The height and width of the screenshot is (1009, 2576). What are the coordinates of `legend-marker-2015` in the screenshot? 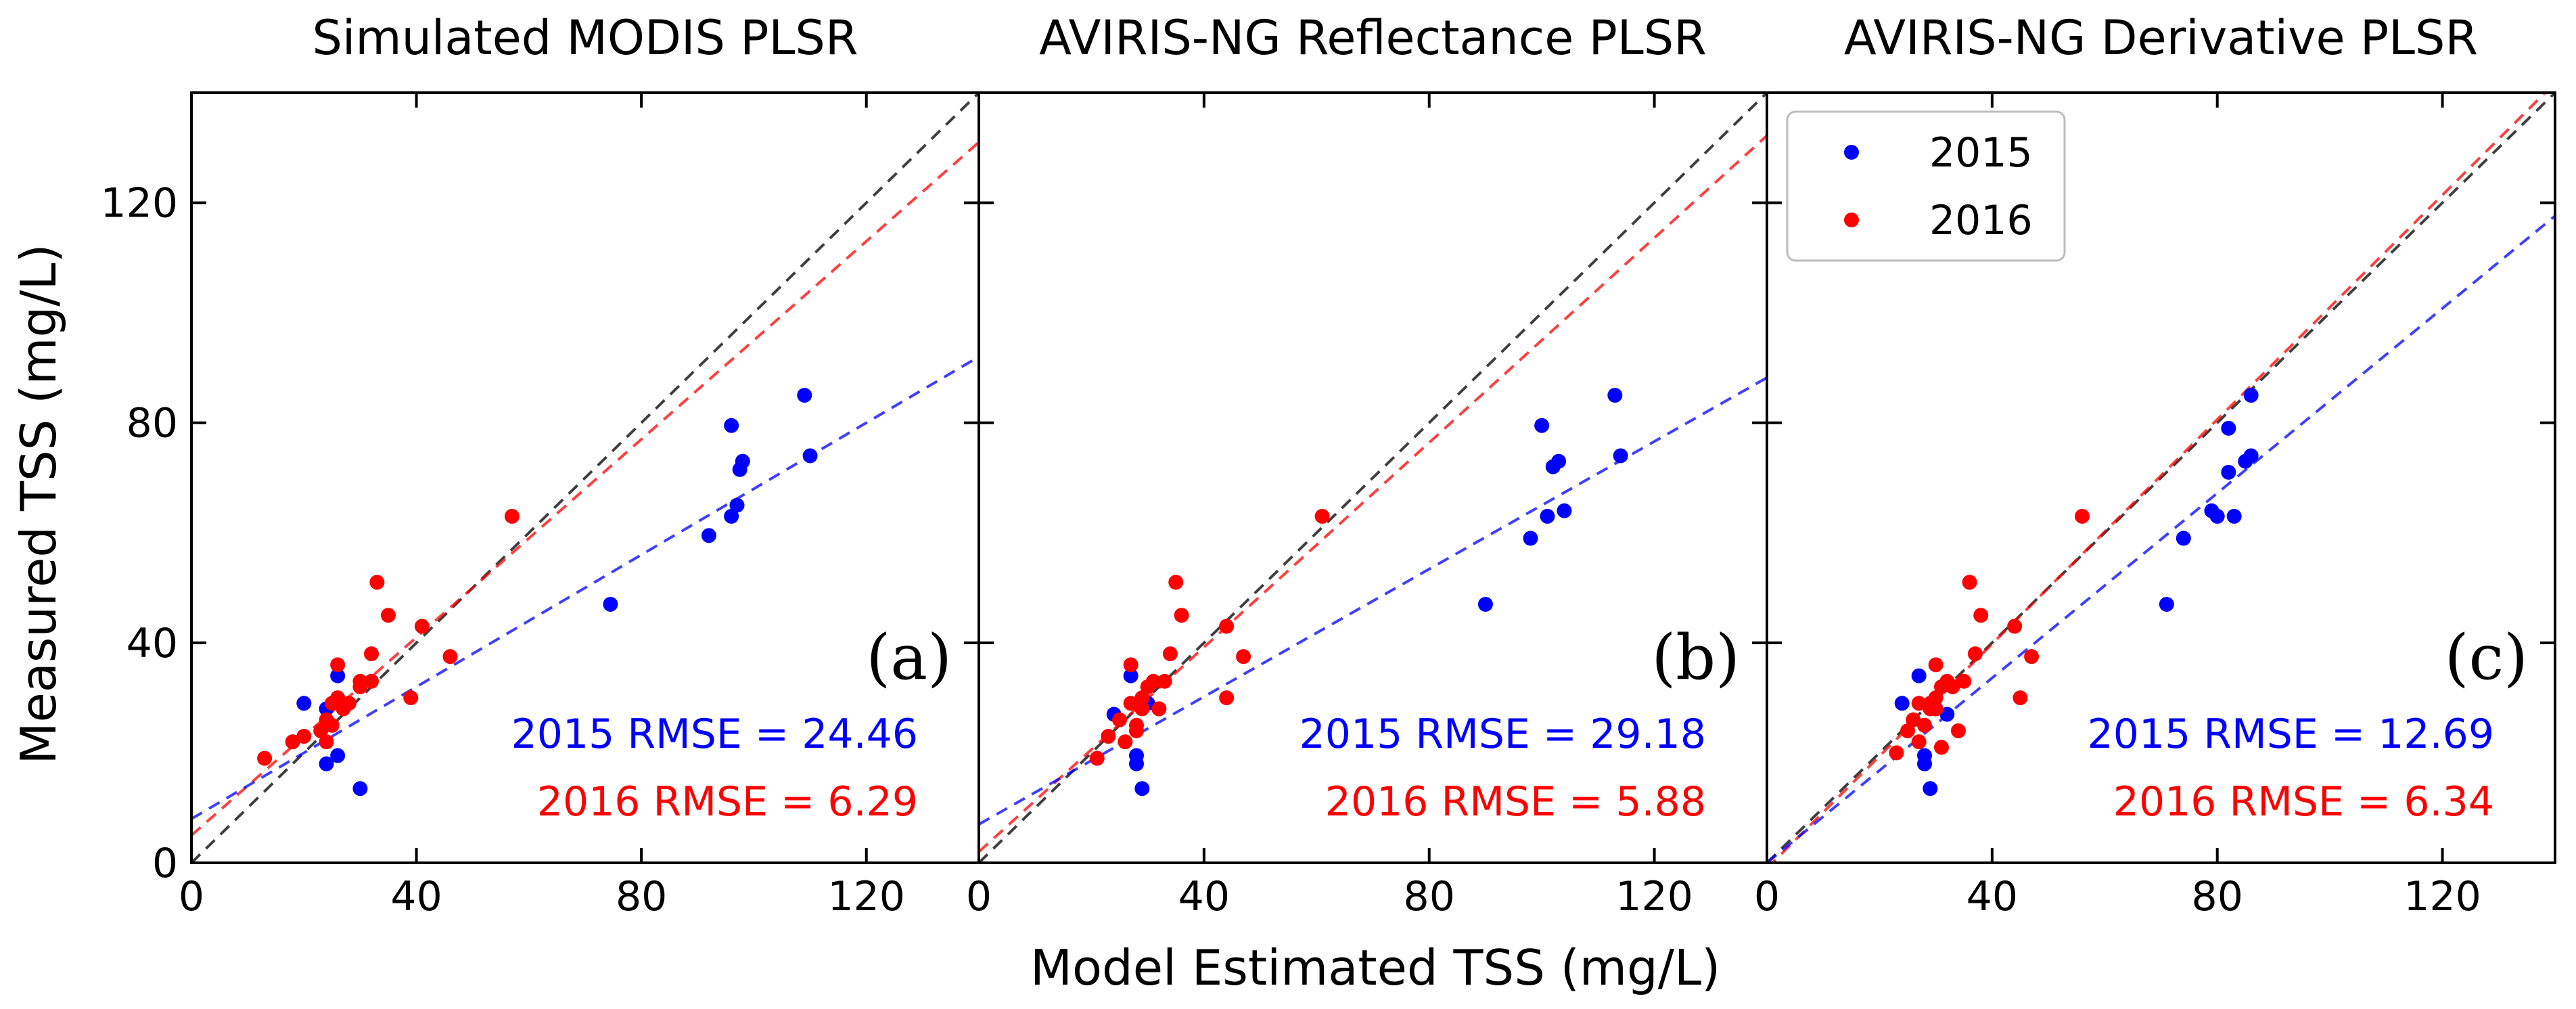 It's located at (1851, 153).